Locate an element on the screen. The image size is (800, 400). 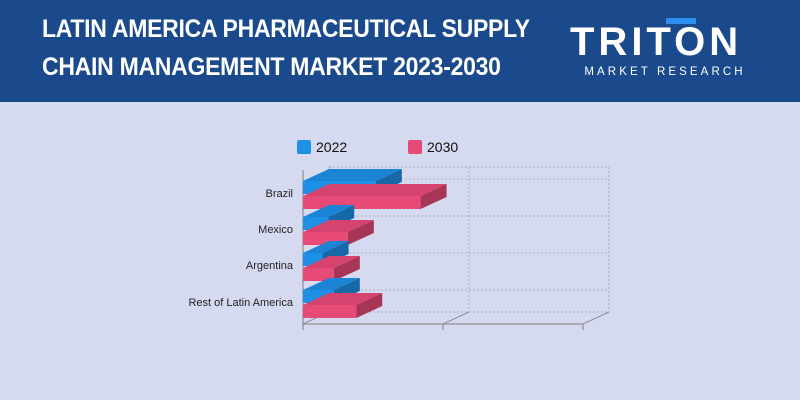
y-tick-label: Mexico is located at coordinates (275, 230).